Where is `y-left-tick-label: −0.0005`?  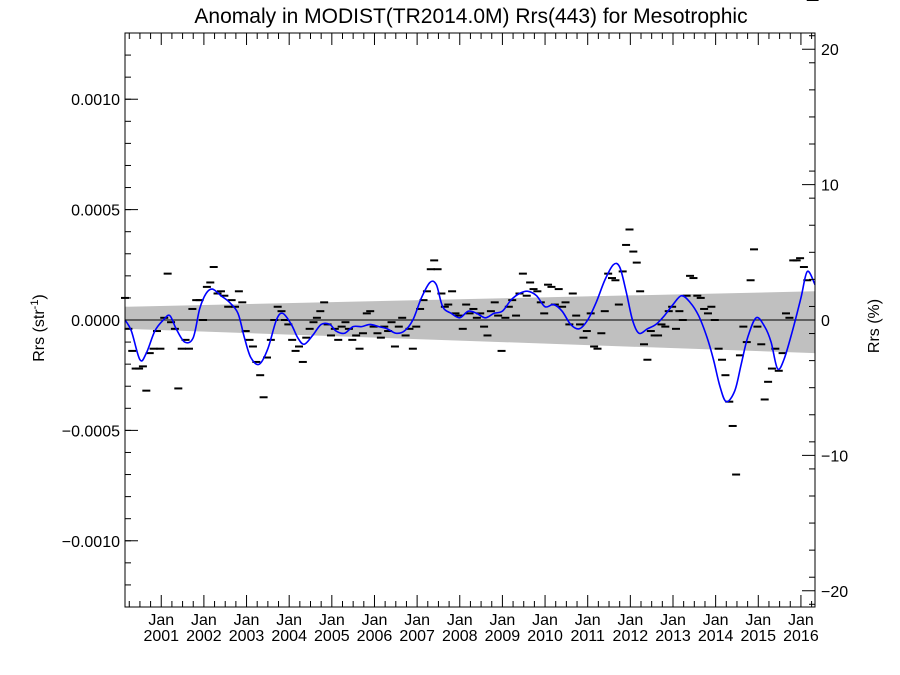 y-left-tick-label: −0.0005 is located at coordinates (91, 431).